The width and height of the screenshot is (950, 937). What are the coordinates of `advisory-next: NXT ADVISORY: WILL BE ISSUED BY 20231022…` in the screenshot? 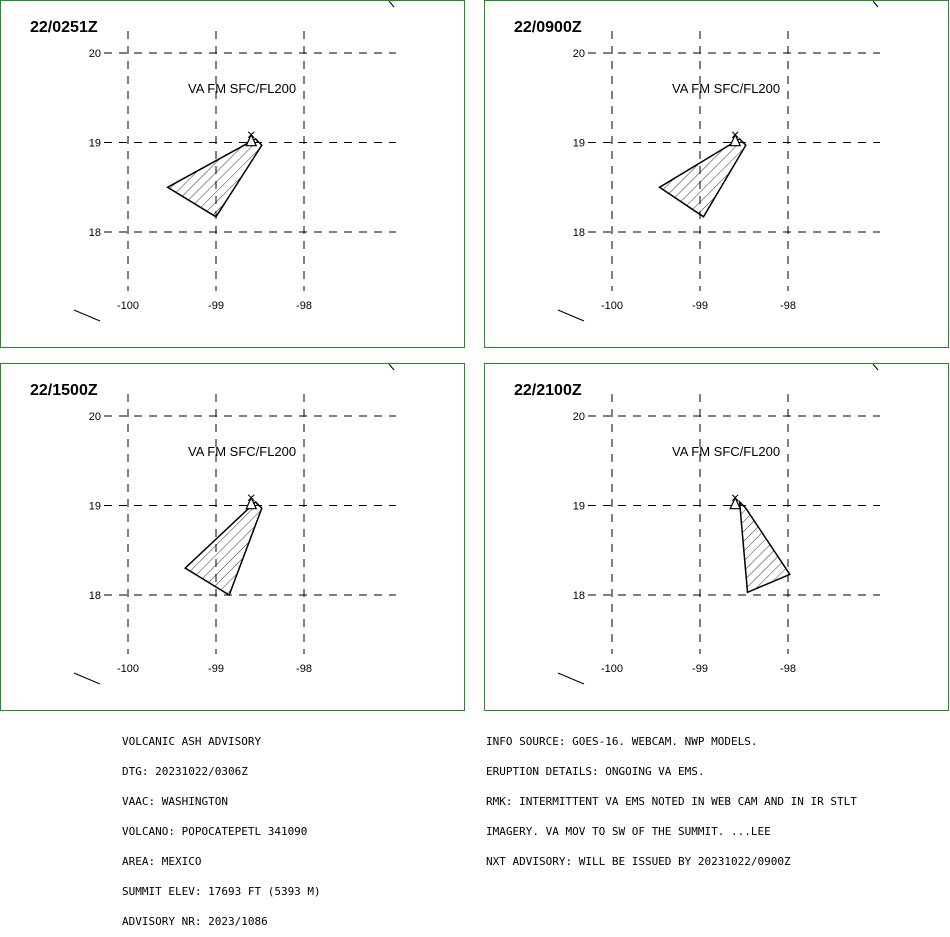 It's located at (638, 861).